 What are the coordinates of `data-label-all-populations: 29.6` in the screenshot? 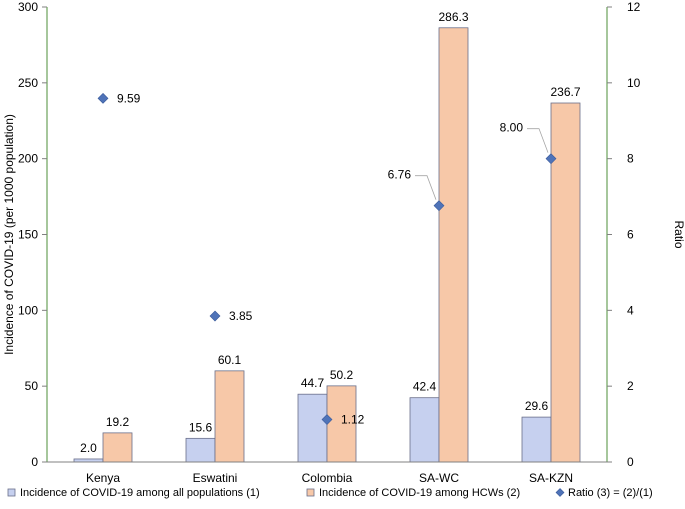 It's located at (537, 406).